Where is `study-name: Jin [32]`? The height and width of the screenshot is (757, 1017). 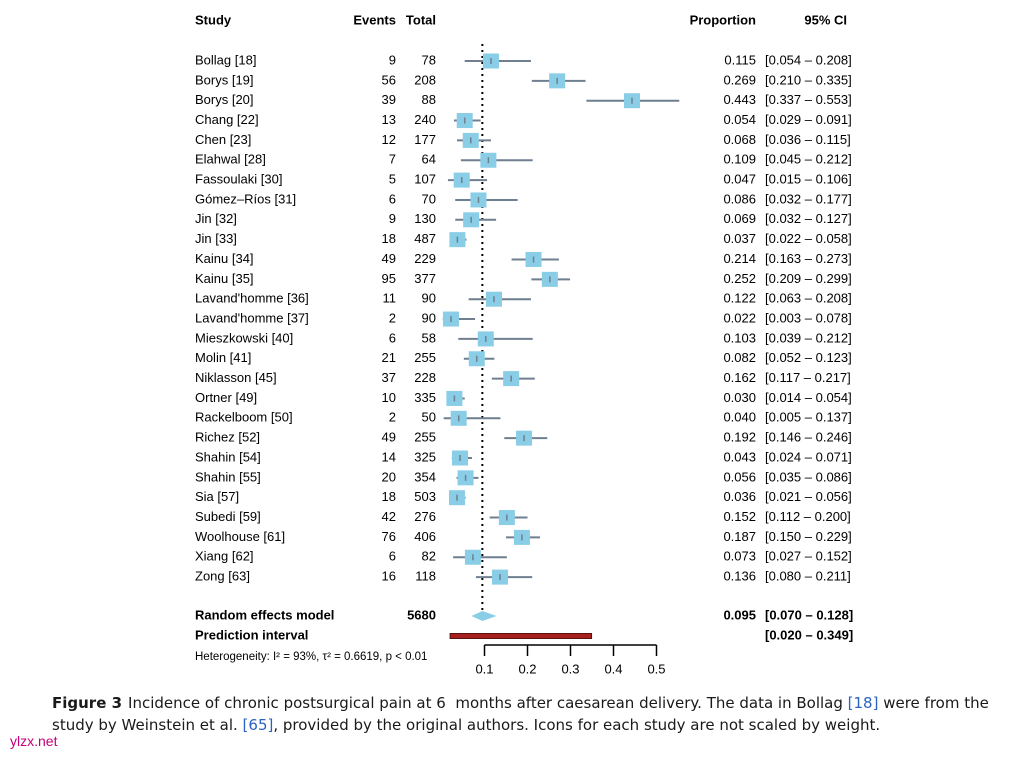
study-name: Jin [32] is located at coordinates (216, 218).